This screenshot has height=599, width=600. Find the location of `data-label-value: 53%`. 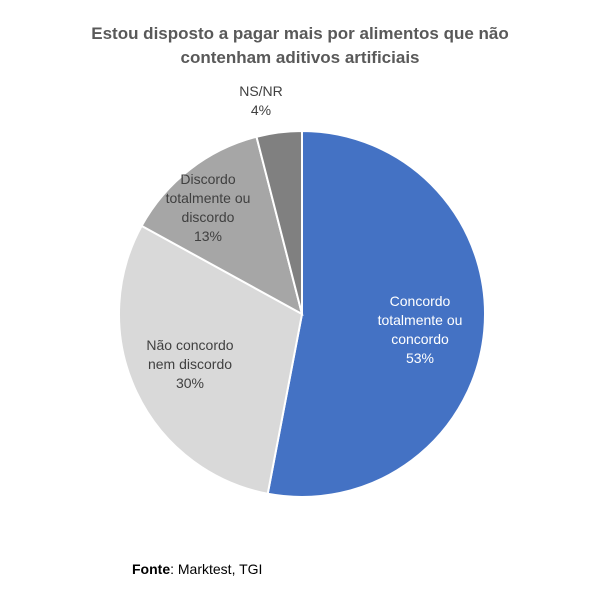

data-label-value: 53% is located at coordinates (420, 358).